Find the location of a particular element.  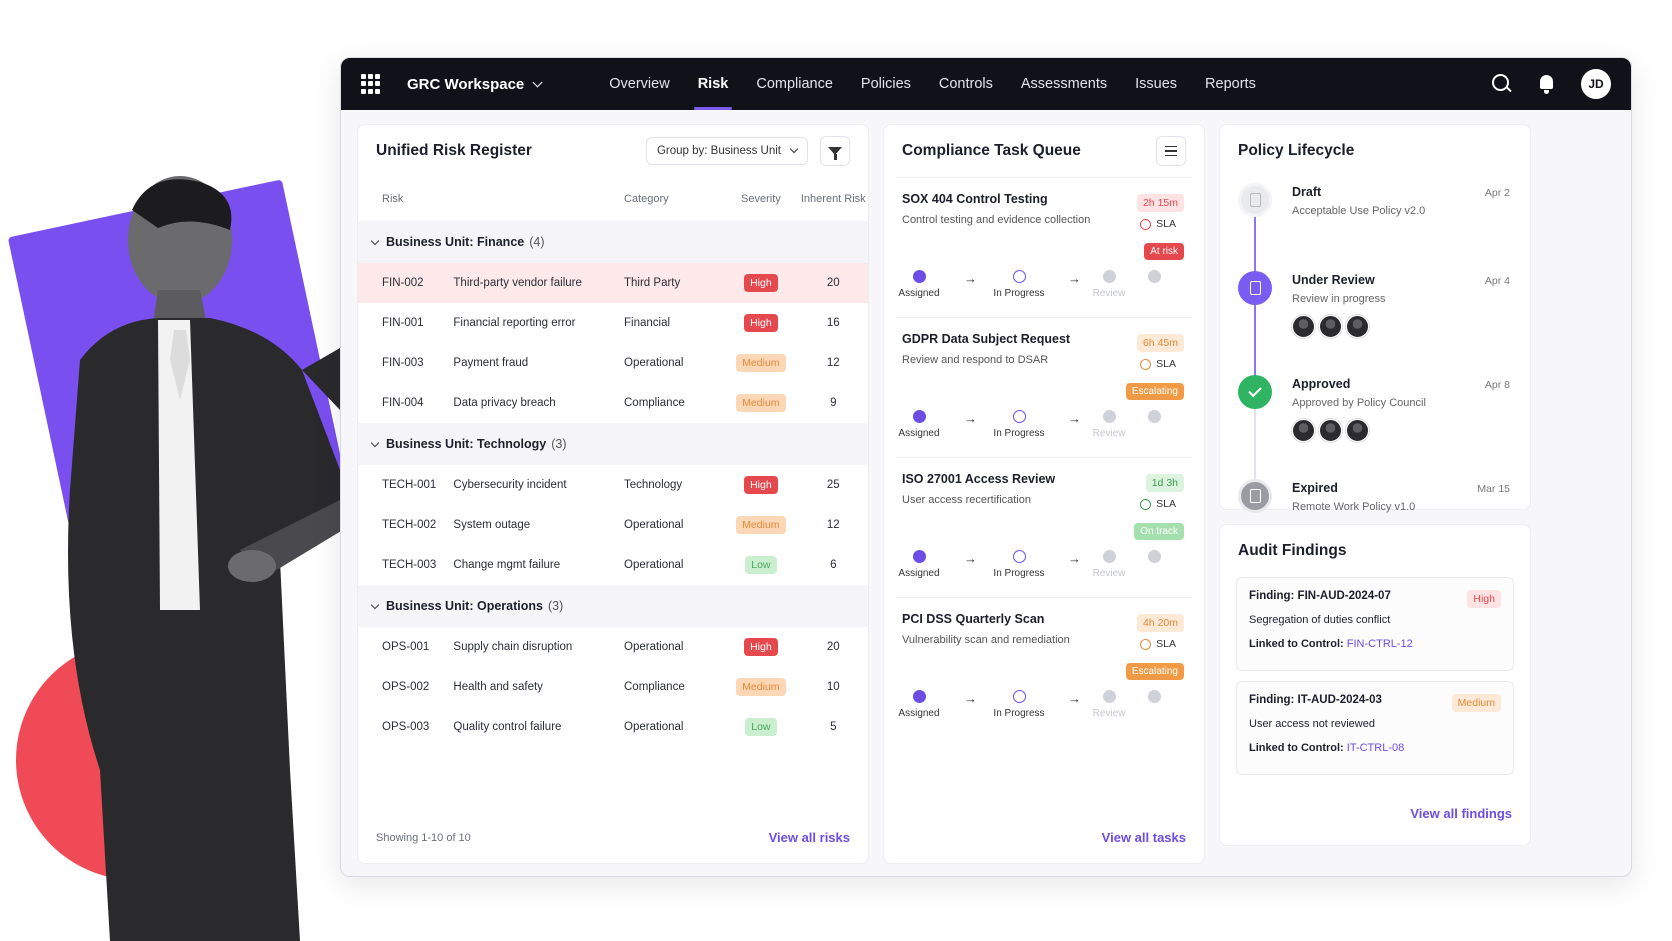

document-icon is located at coordinates (1255, 288).